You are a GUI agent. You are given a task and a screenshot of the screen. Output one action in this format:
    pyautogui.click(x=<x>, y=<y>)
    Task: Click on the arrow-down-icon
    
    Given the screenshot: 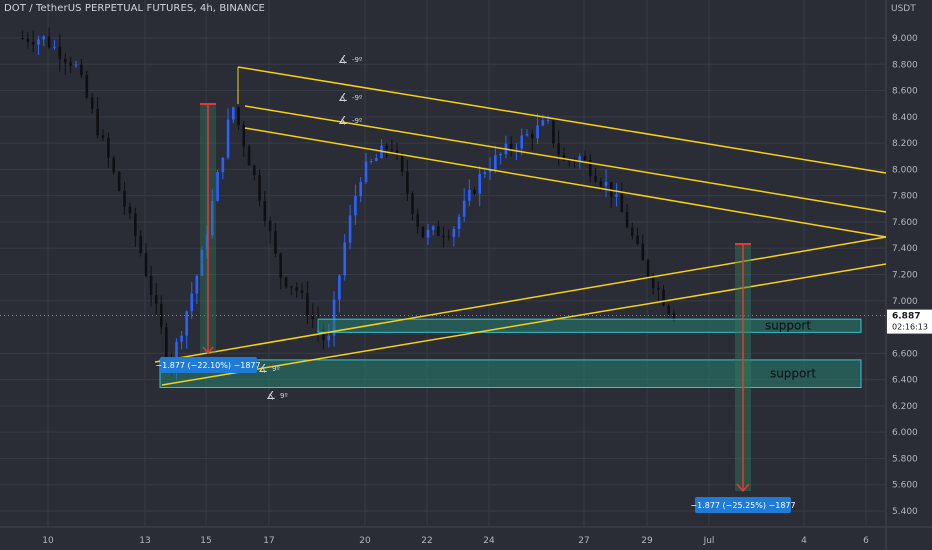 What is the action you would take?
    pyautogui.click(x=208, y=350)
    